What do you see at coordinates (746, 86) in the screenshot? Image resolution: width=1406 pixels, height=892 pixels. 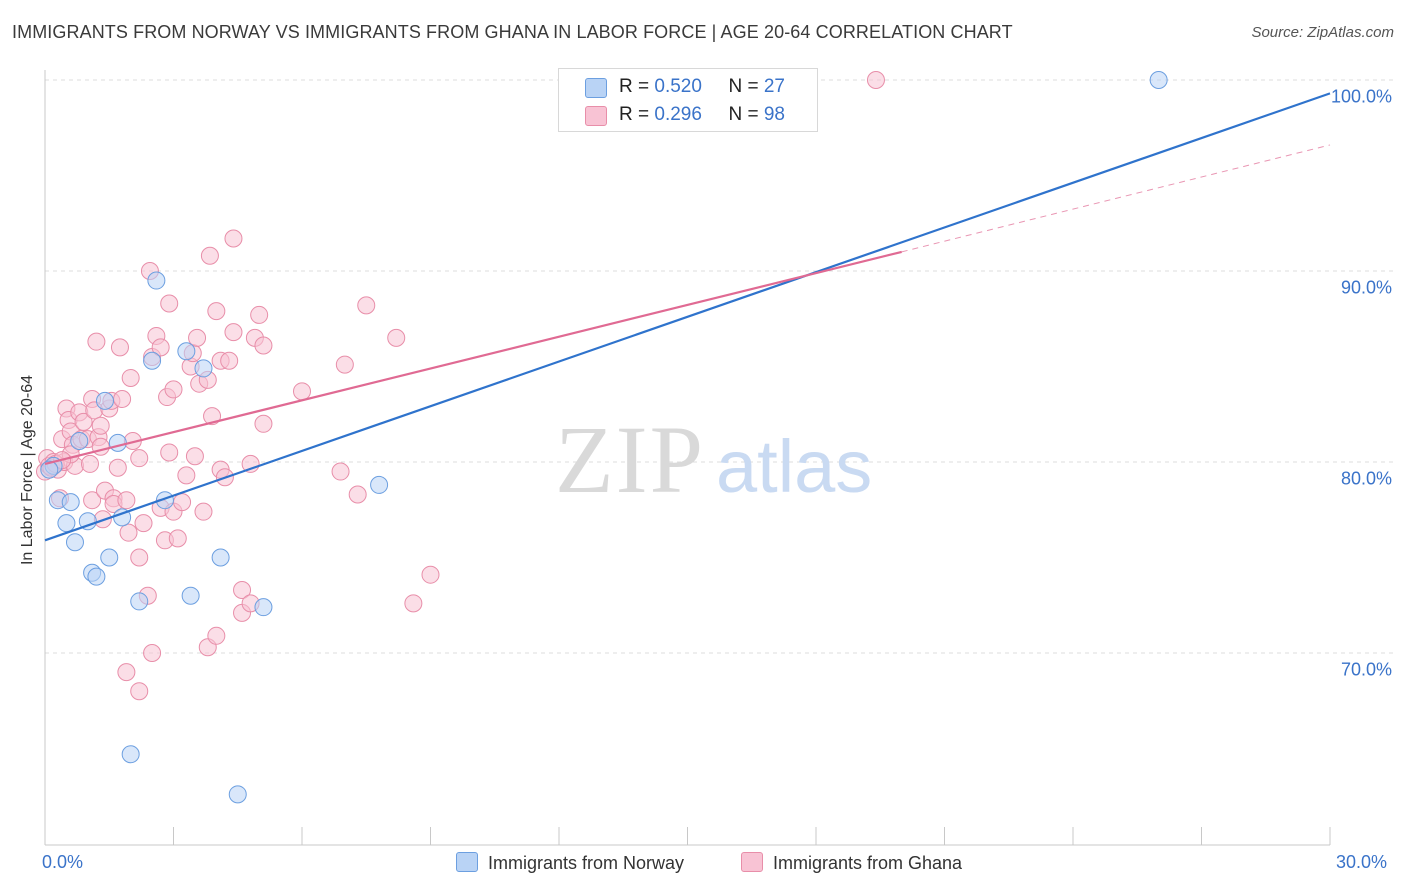 I see `norway-n-label: N =` at bounding box center [746, 86].